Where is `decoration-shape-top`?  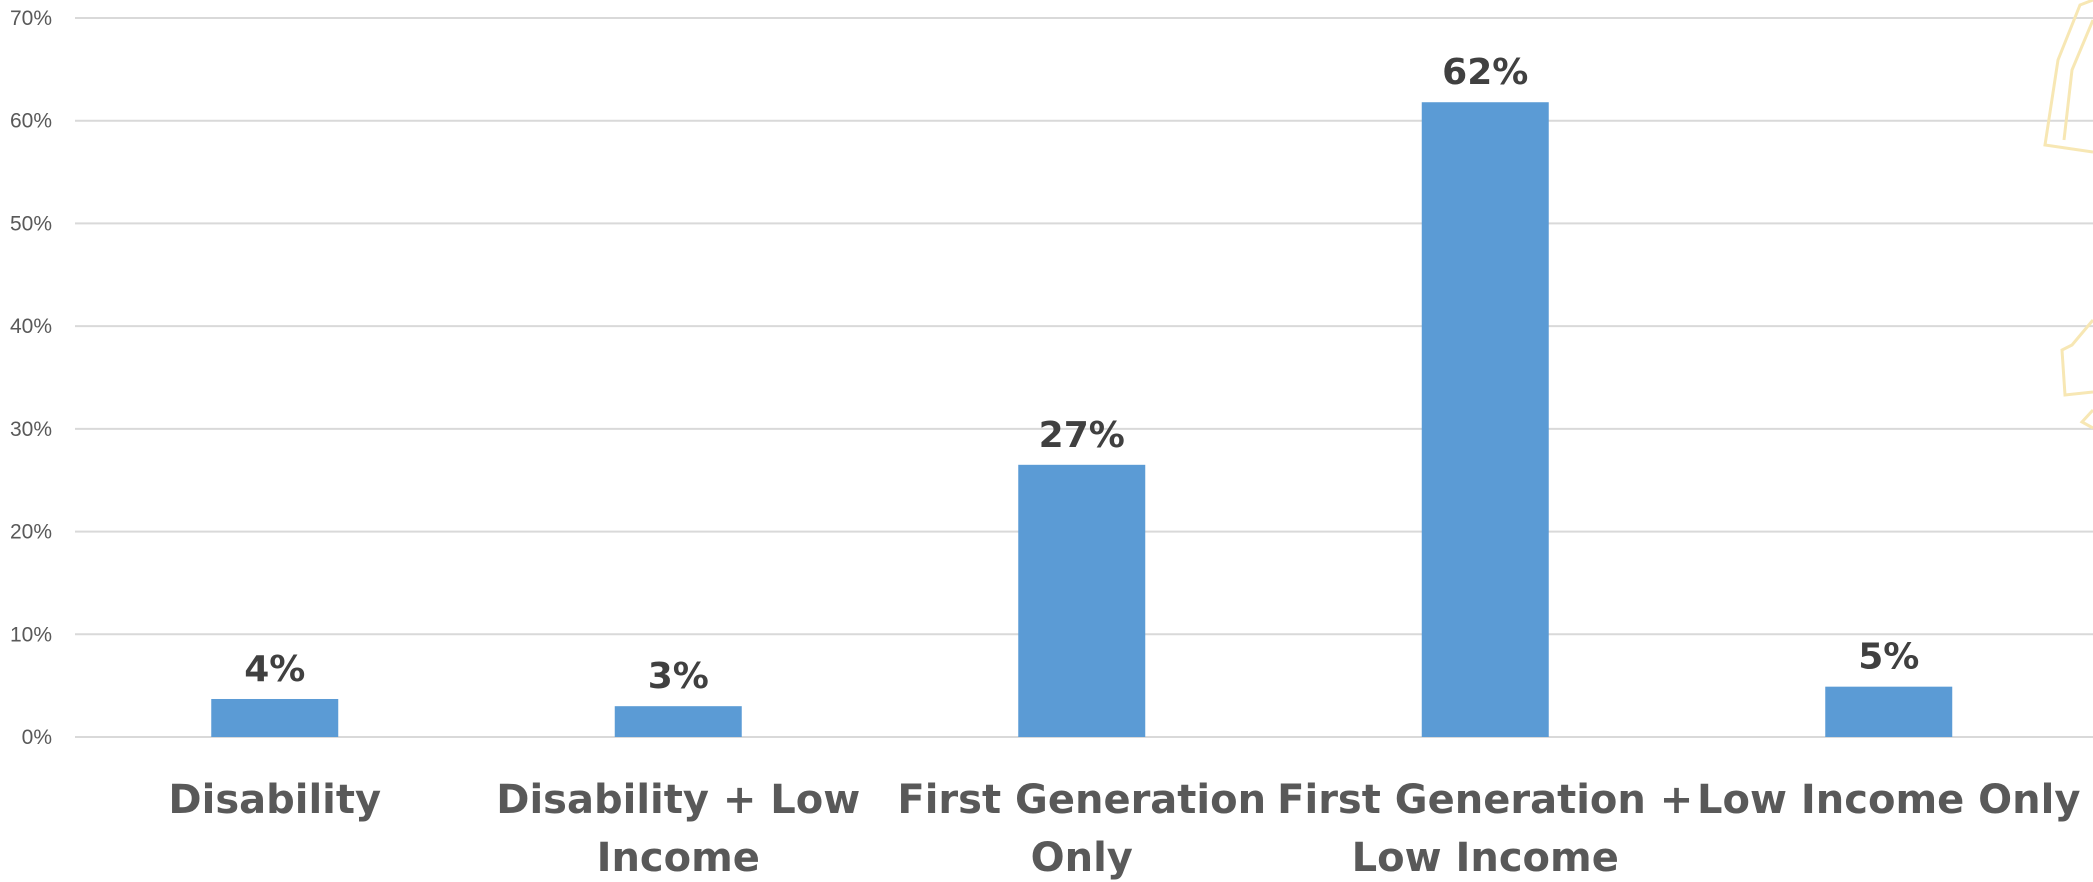
decoration-shape-top is located at coordinates (2068, 77).